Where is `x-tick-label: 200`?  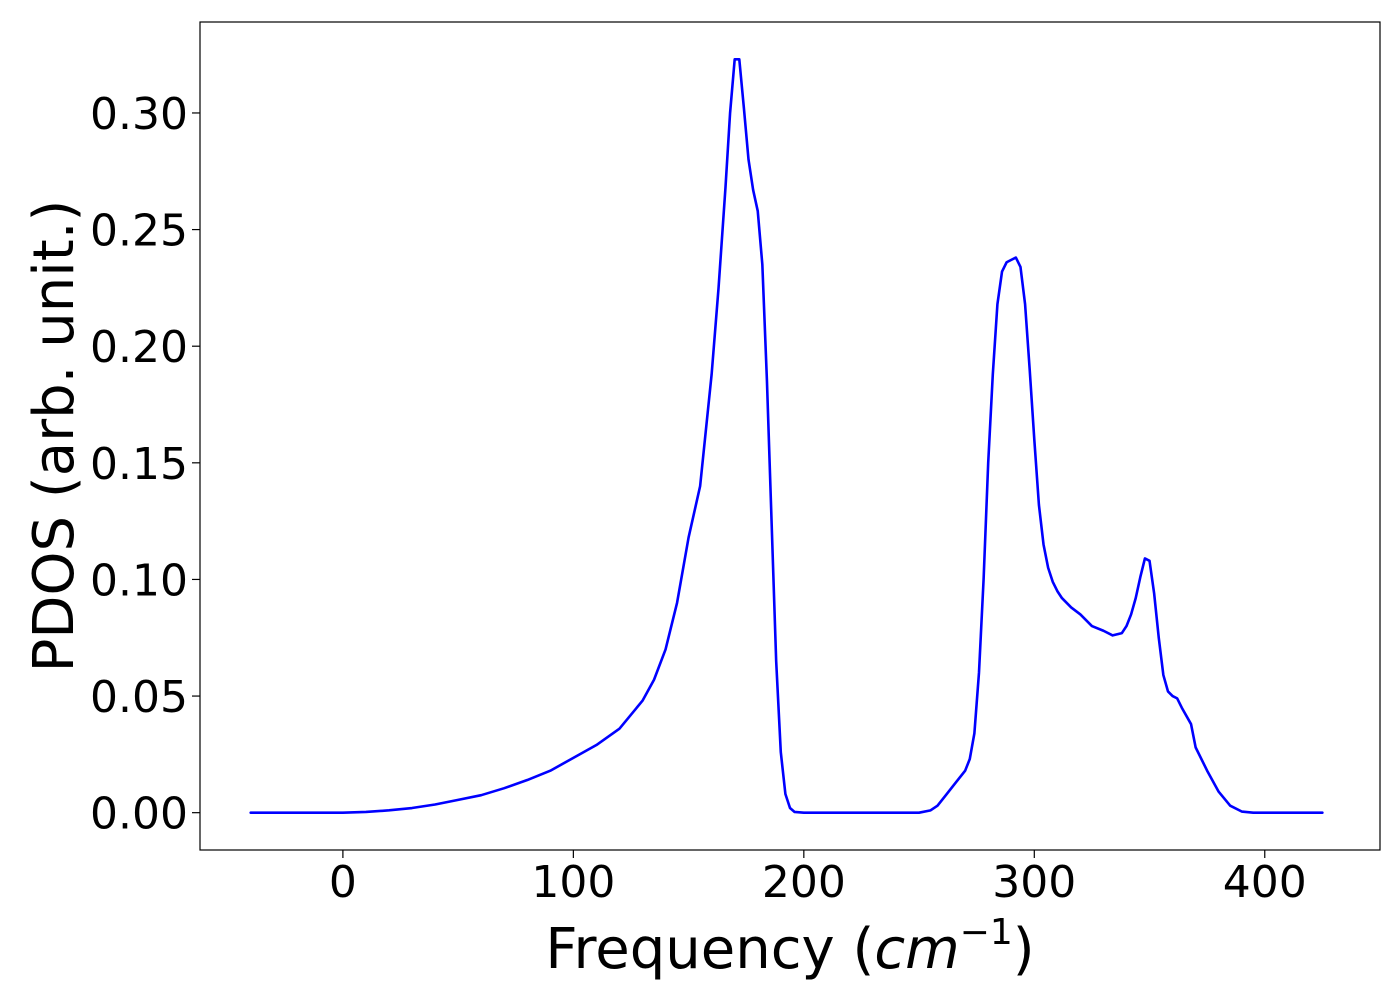 x-tick-label: 200 is located at coordinates (804, 882).